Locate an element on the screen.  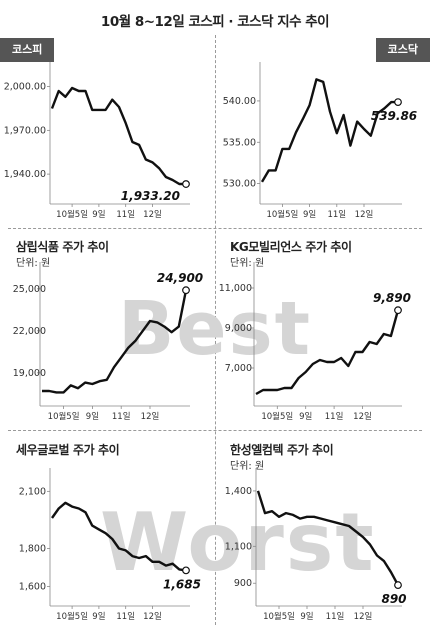
y-tick-label: 535.00 is located at coordinates (239, 142).